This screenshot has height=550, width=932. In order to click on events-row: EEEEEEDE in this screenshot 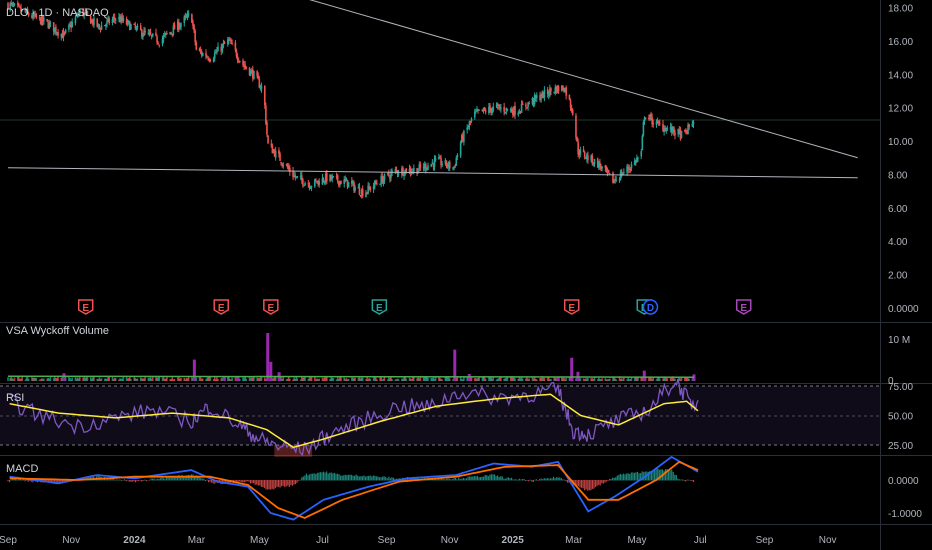, I will do `click(414, 307)`.